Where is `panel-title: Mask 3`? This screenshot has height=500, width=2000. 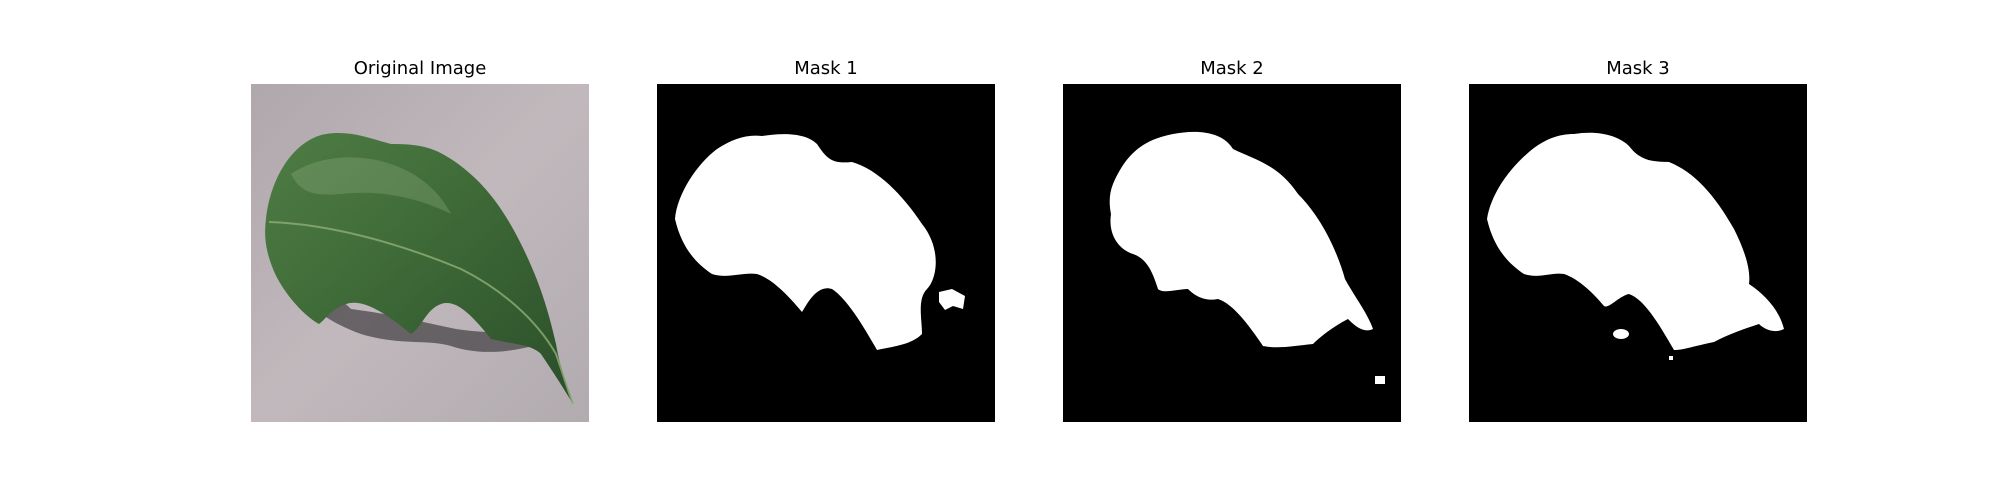
panel-title: Mask 3 is located at coordinates (1638, 68).